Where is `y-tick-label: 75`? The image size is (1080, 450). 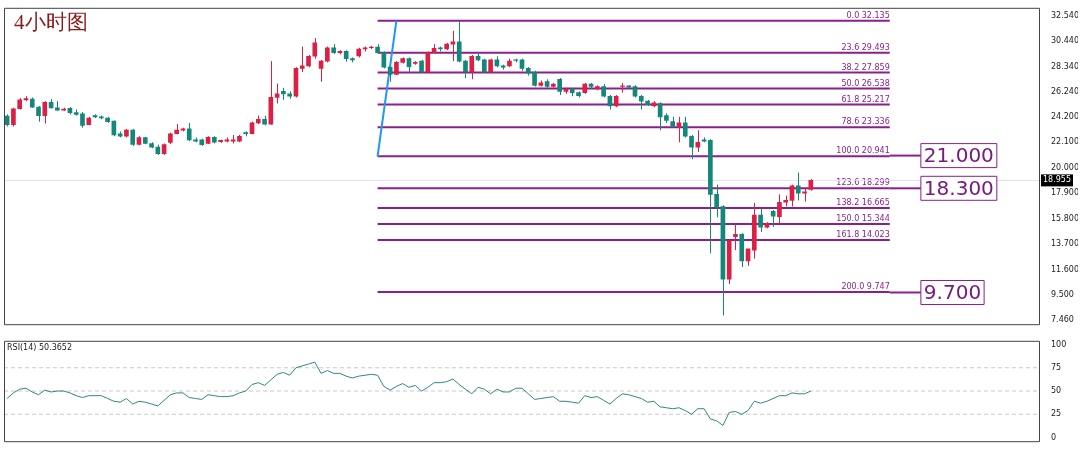
y-tick-label: 75 is located at coordinates (1056, 367).